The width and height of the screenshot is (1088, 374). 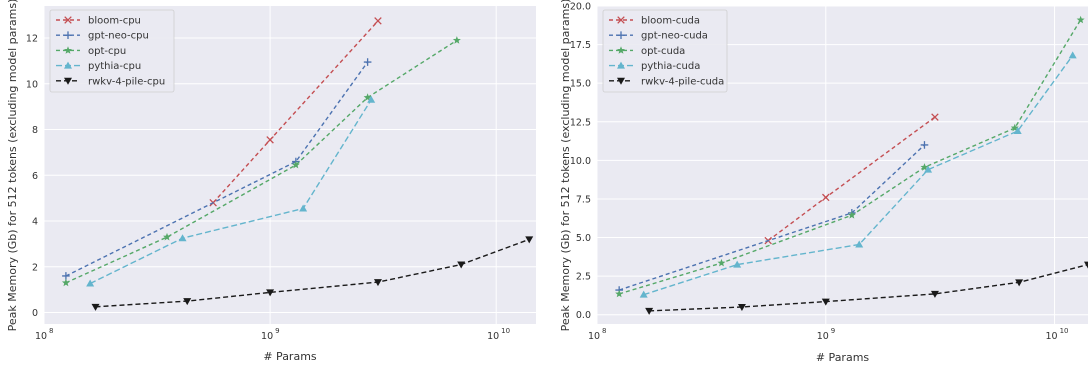 What do you see at coordinates (580, 7) in the screenshot?
I see `y-tick-label: 20.0` at bounding box center [580, 7].